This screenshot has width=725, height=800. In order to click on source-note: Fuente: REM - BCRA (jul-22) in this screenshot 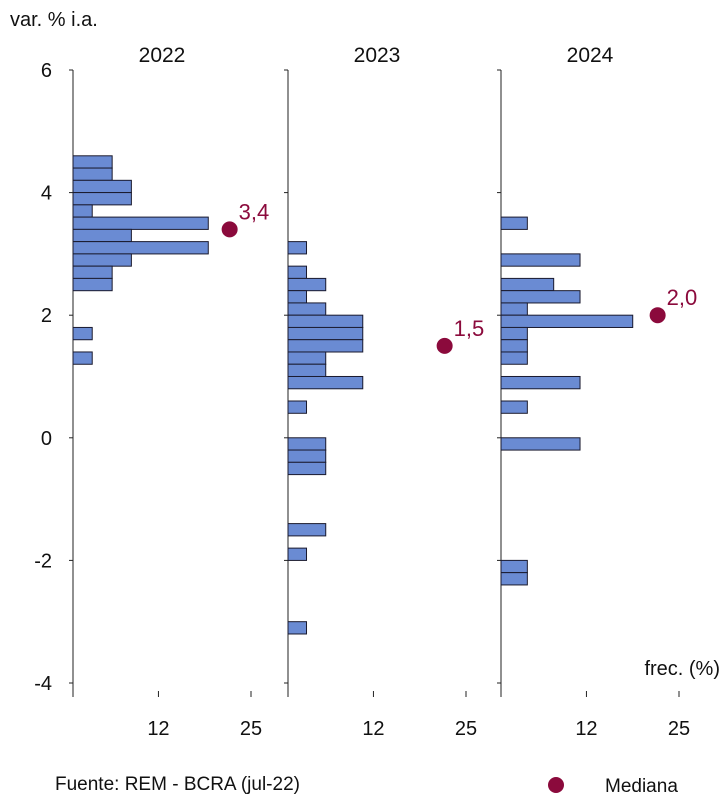, I will do `click(177, 784)`.